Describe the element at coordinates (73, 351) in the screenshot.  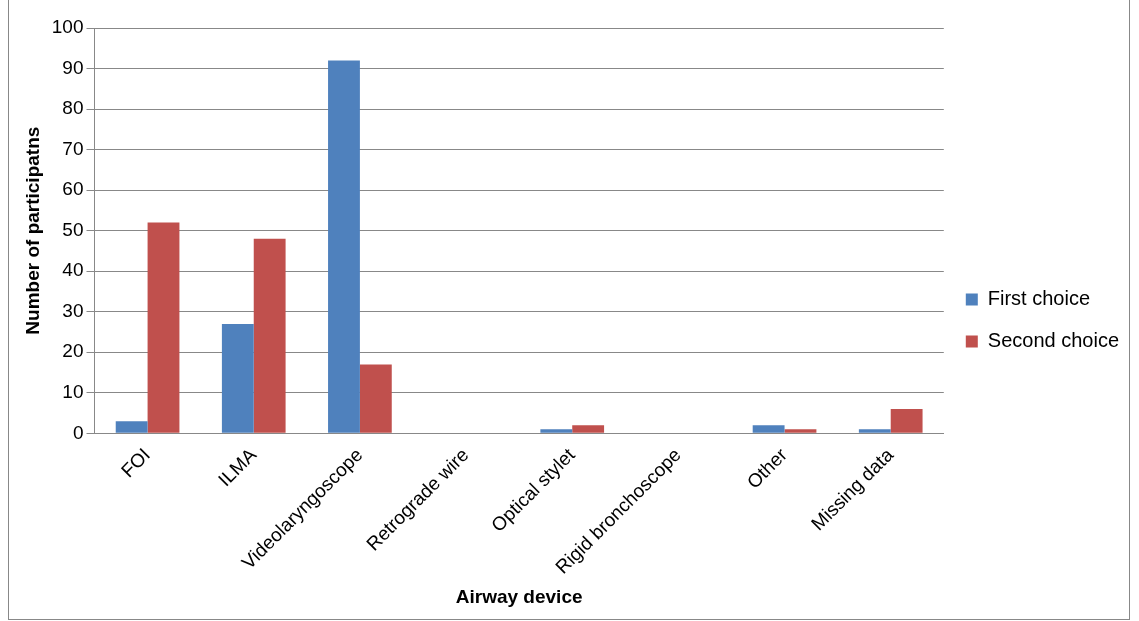
I see `y-tick-label: 20` at that location.